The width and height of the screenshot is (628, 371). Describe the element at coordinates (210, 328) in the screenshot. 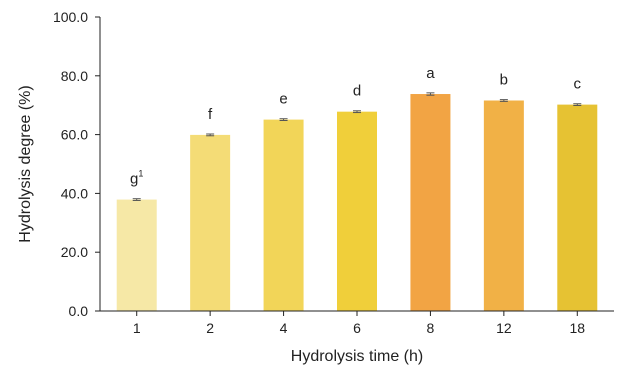

I see `x-tick-label: 2` at that location.